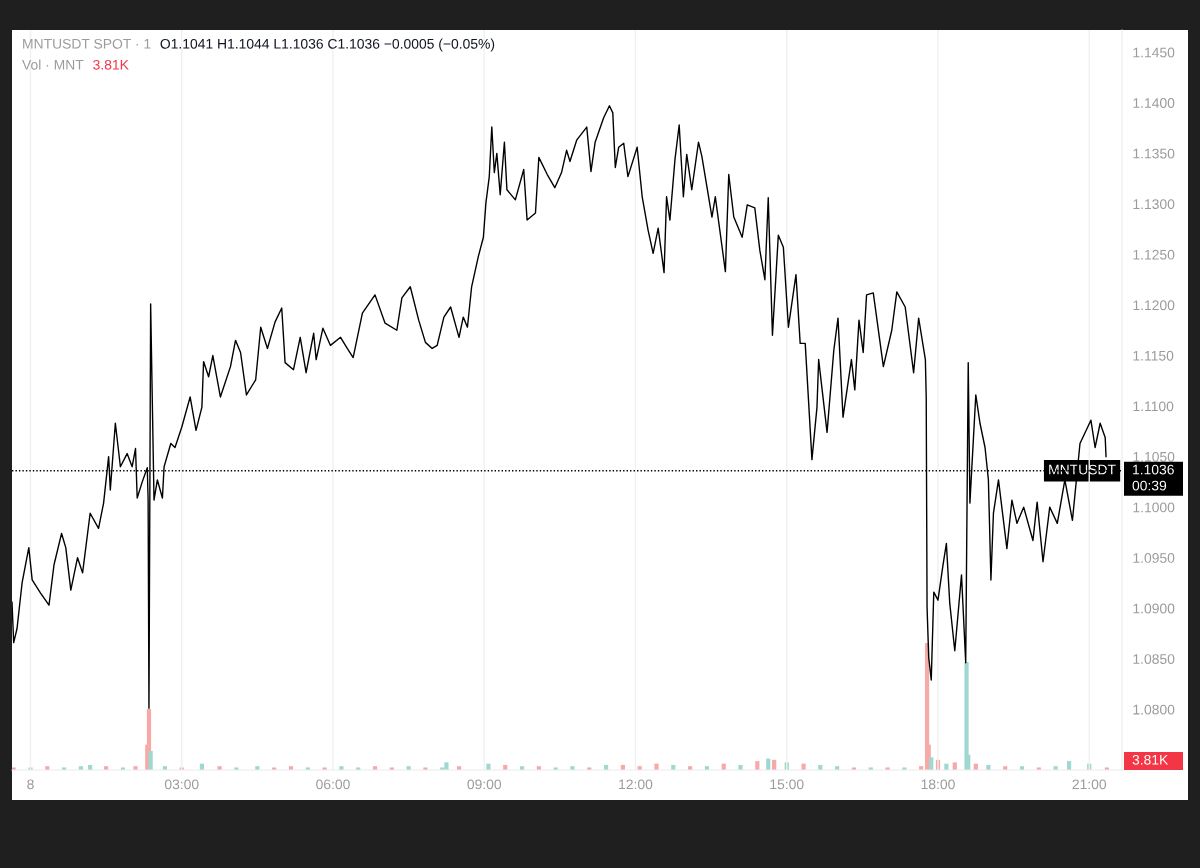 Image resolution: width=1200 pixels, height=868 pixels. Describe the element at coordinates (1154, 254) in the screenshot. I see `y-tick-label: 1.1250` at that location.